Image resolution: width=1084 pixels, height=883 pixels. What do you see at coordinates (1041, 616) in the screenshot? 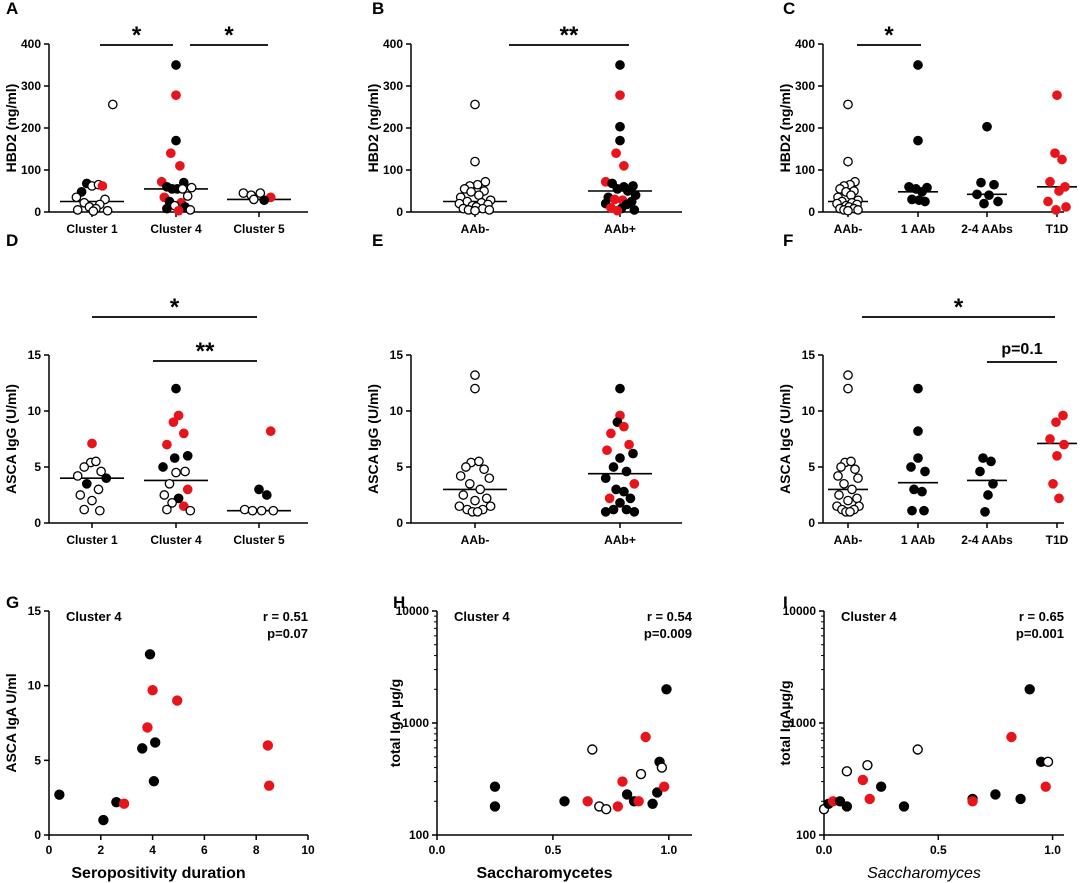
I see `r-value: r = 0.65` at bounding box center [1041, 616].